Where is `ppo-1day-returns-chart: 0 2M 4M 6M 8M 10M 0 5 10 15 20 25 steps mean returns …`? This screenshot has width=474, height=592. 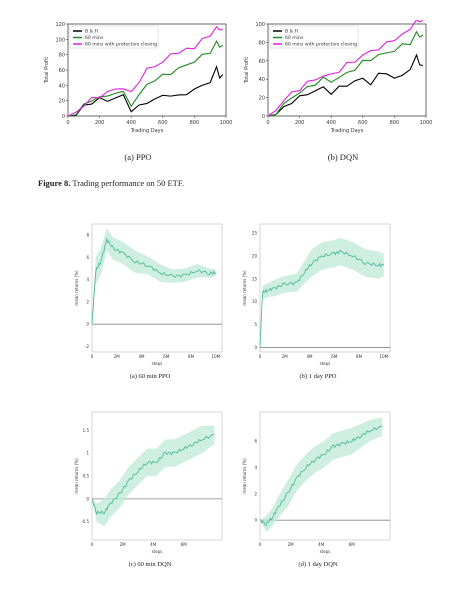 ppo-1day-returns-chart: 0 2M 4M 6M 8M 10M 0 5 10 15 20 25 steps mean returns … is located at coordinates (316, 294).